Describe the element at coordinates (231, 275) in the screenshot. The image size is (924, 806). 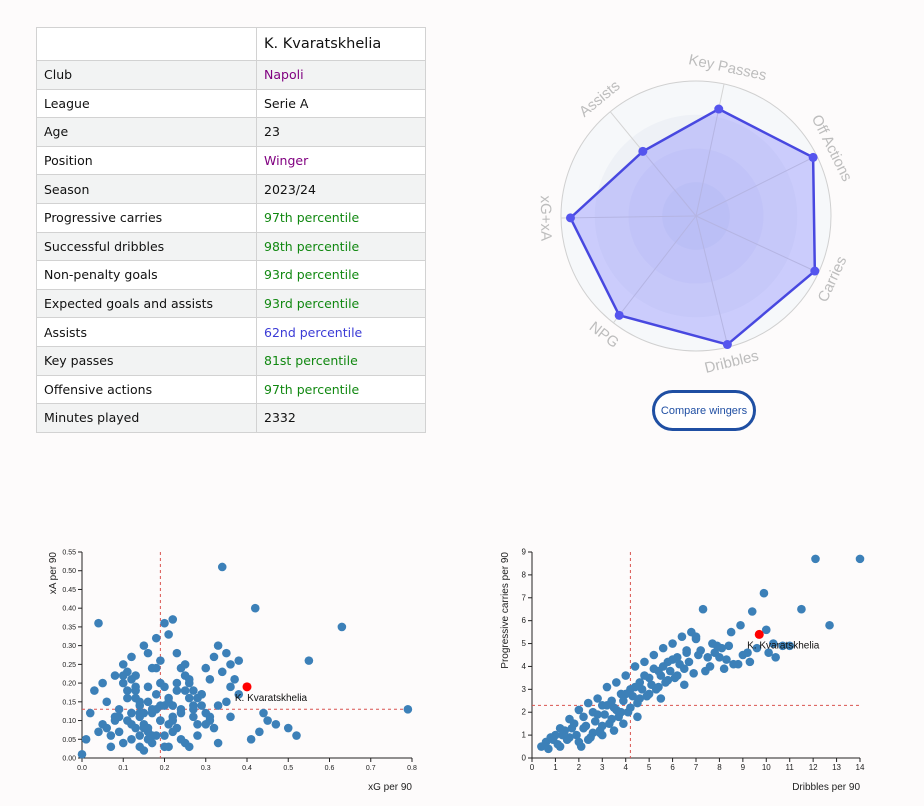
I see `table-row: Non-penalty goals 93rd percentile` at that location.